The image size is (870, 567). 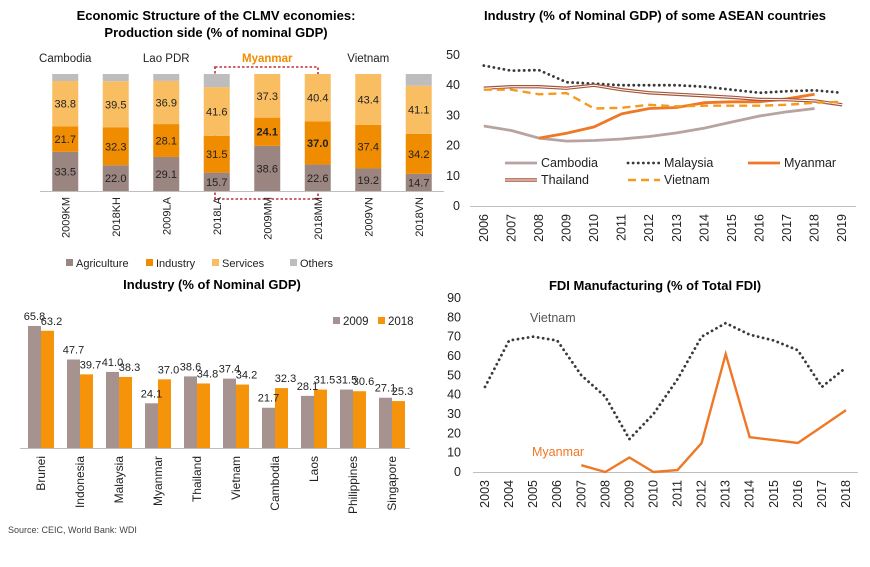 What do you see at coordinates (317, 144) in the screenshot?
I see `data-label: 37.0` at bounding box center [317, 144].